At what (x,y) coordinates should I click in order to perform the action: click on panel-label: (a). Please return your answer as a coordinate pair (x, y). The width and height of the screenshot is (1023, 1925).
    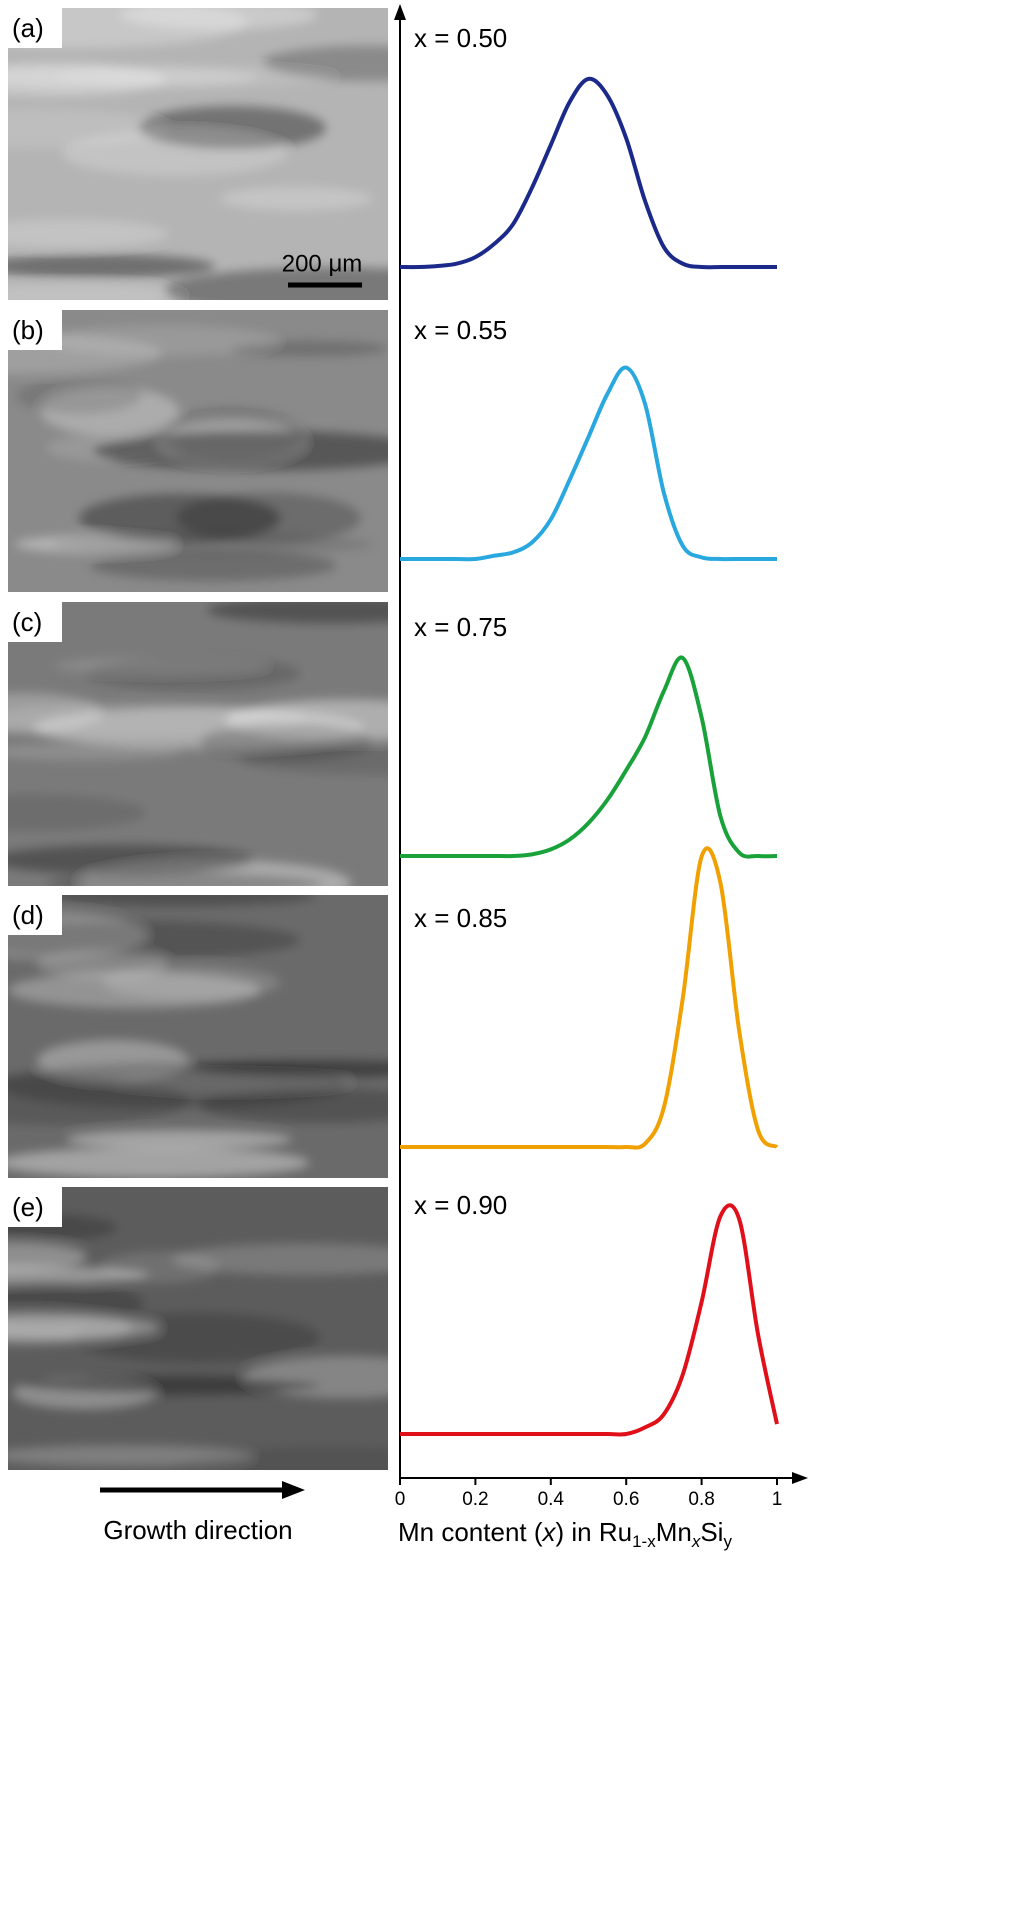
    Looking at the image, I should click on (28, 28).